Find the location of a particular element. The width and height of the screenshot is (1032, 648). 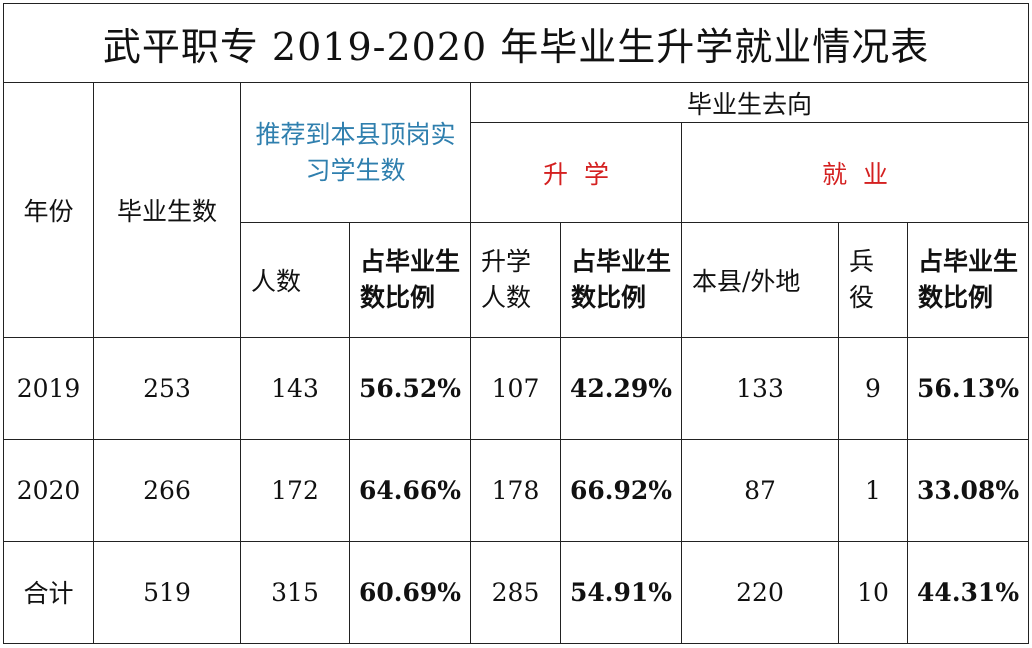

header-year: 年份 is located at coordinates (48, 210).